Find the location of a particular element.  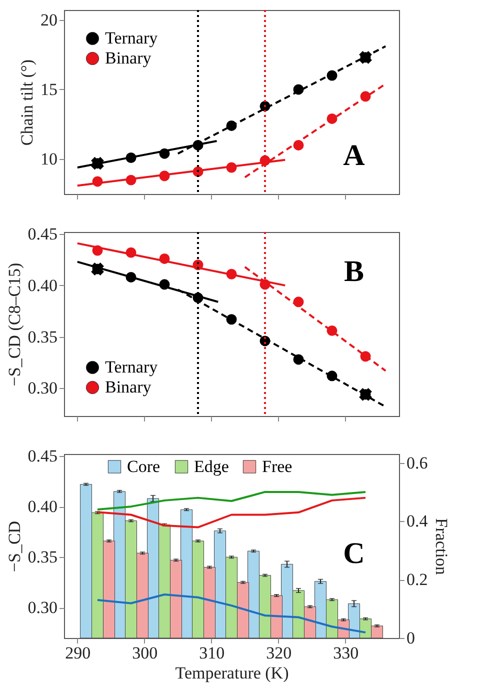

annotation: B is located at coordinates (354, 271).